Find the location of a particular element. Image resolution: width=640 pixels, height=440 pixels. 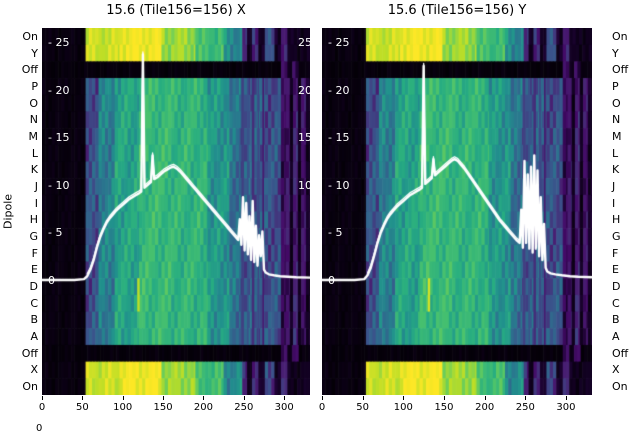

overlay-tick-right: 15 is located at coordinates (305, 138).